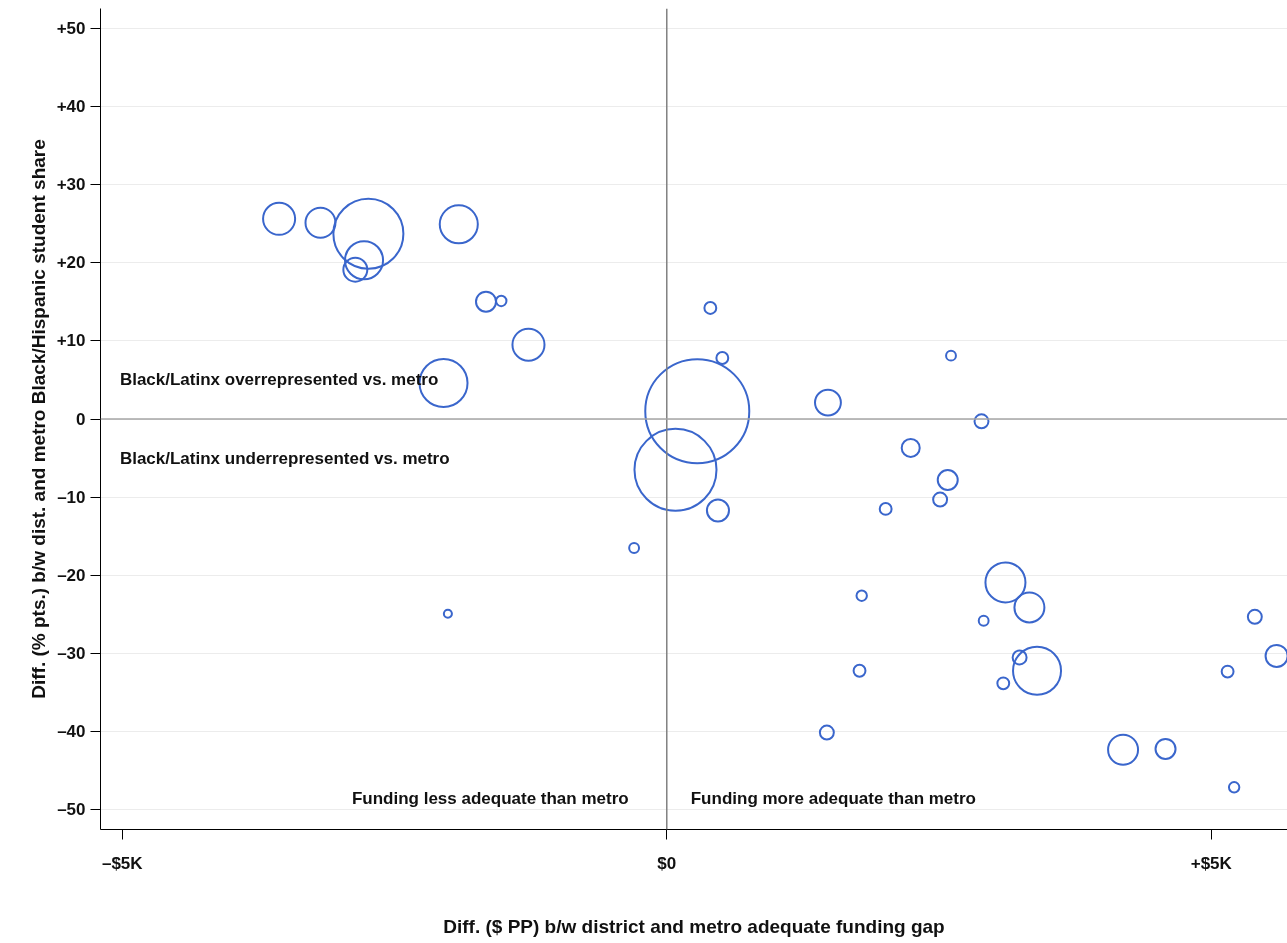  Describe the element at coordinates (71, 732) in the screenshot. I see `y-tick-label: –40` at that location.